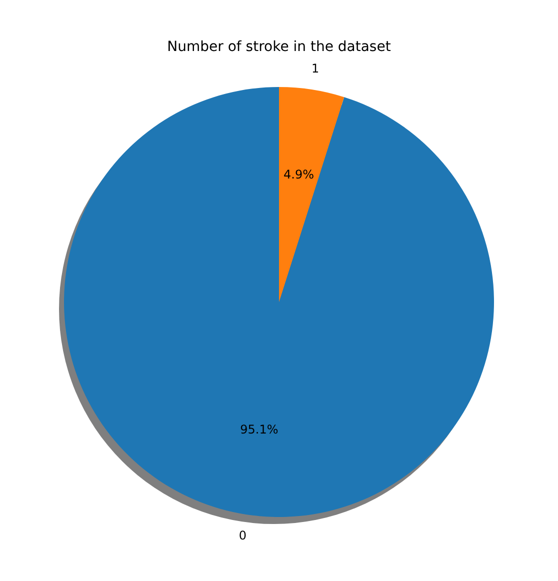 This screenshot has width=558, height=581. Describe the element at coordinates (242, 535) in the screenshot. I see `slice-label: 0` at that location.